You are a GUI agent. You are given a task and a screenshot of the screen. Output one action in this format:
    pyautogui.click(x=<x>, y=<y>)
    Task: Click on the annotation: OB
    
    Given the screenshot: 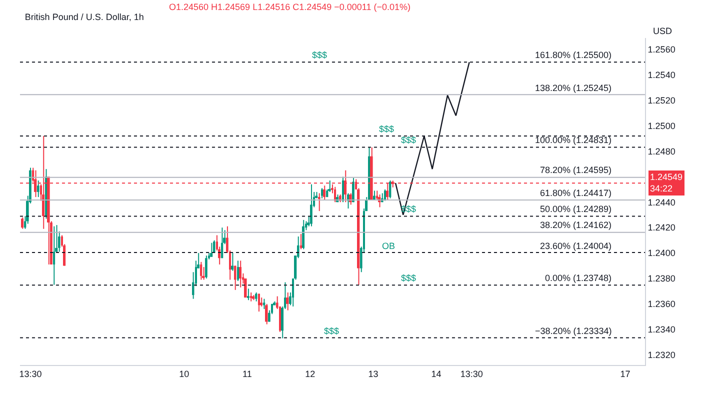 What is the action you would take?
    pyautogui.click(x=389, y=246)
    